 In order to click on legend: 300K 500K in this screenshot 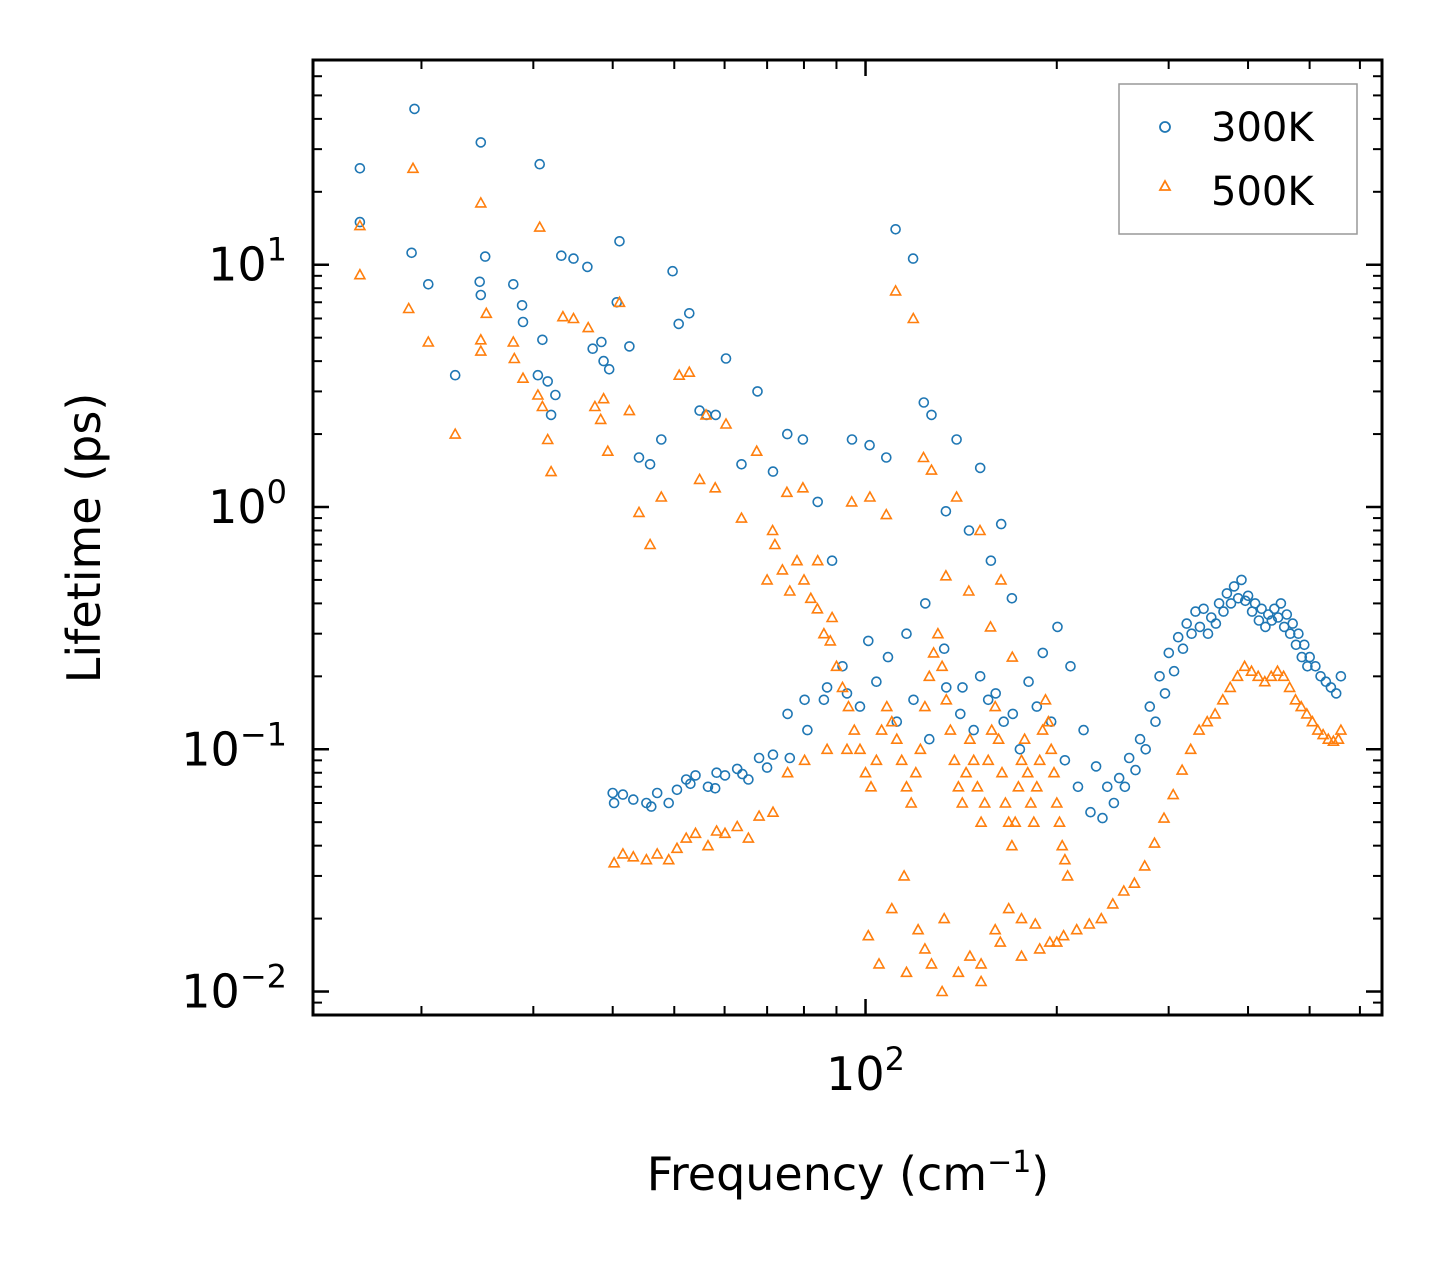, I will do `click(1238, 159)`.